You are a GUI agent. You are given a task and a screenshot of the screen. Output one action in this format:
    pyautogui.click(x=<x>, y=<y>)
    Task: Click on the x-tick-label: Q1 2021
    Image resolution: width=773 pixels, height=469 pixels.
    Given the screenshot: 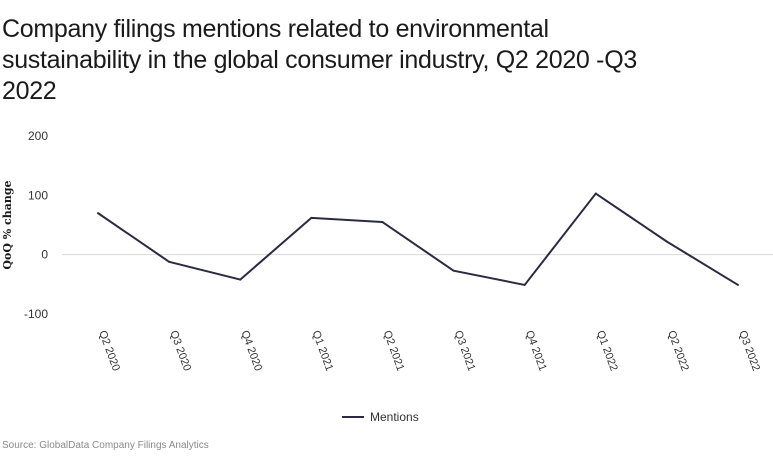 What is the action you would take?
    pyautogui.click(x=323, y=351)
    